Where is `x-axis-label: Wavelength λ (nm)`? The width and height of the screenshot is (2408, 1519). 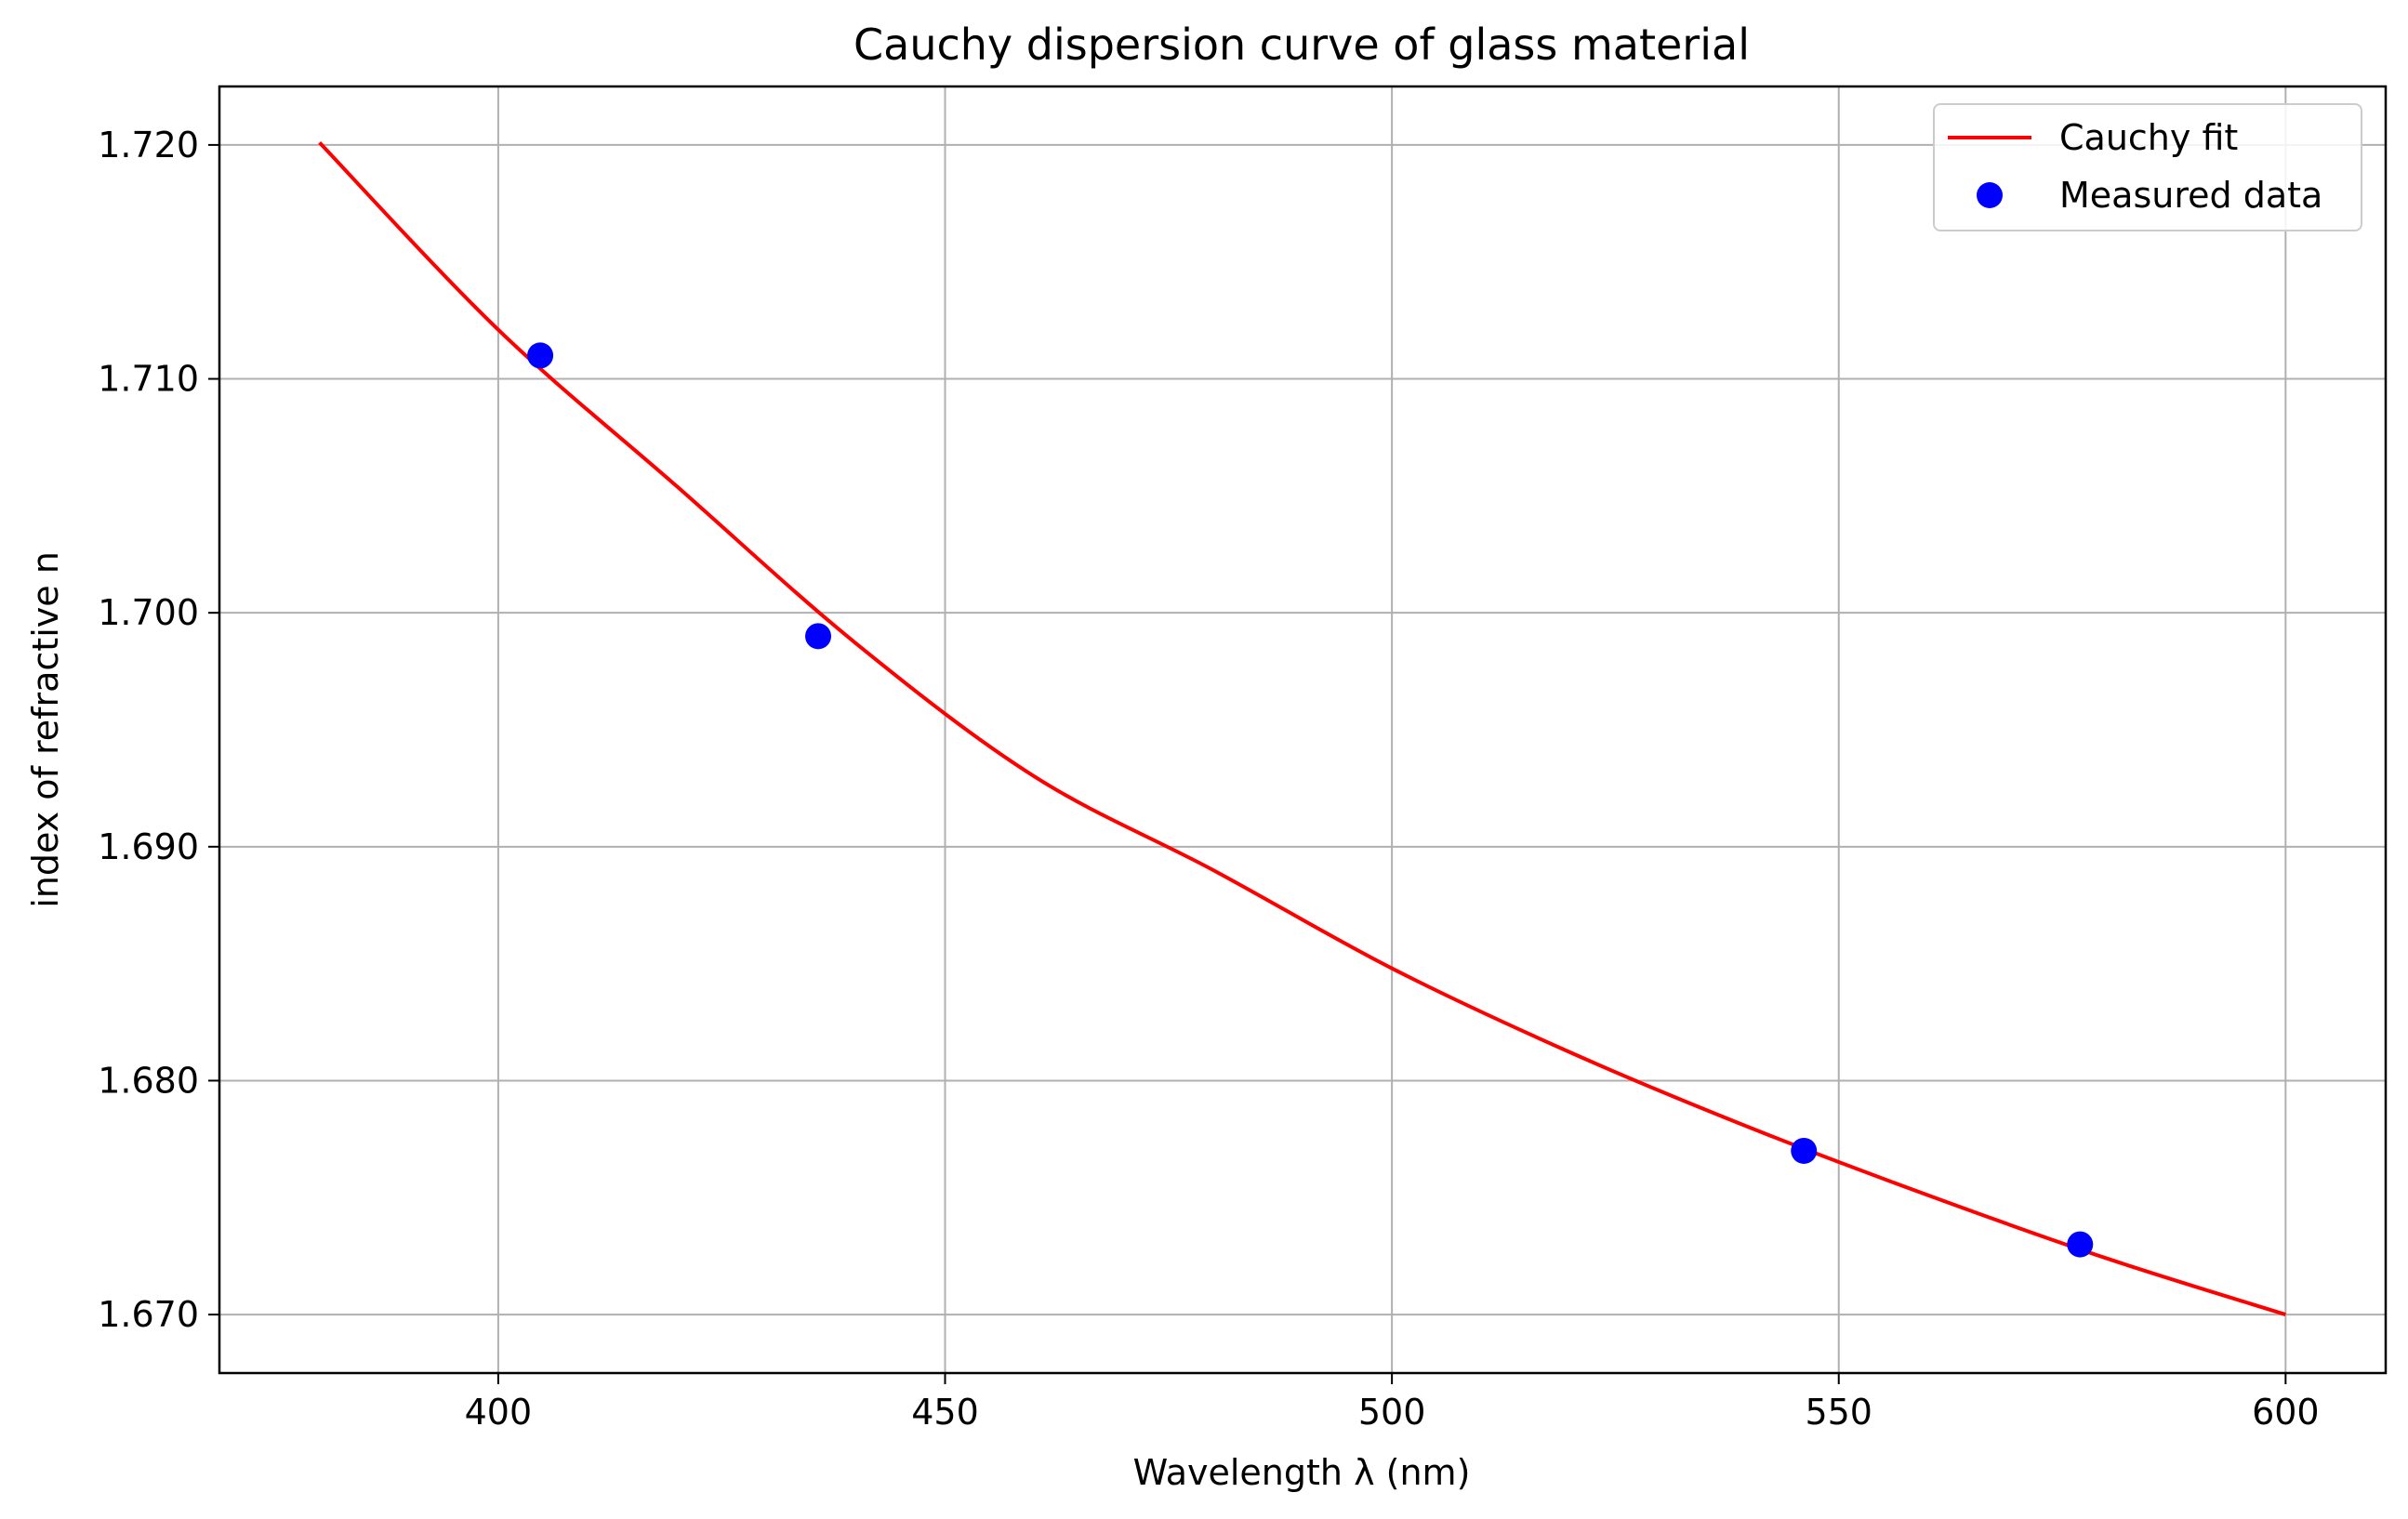
x-axis-label: Wavelength λ (nm) is located at coordinates (1302, 1472).